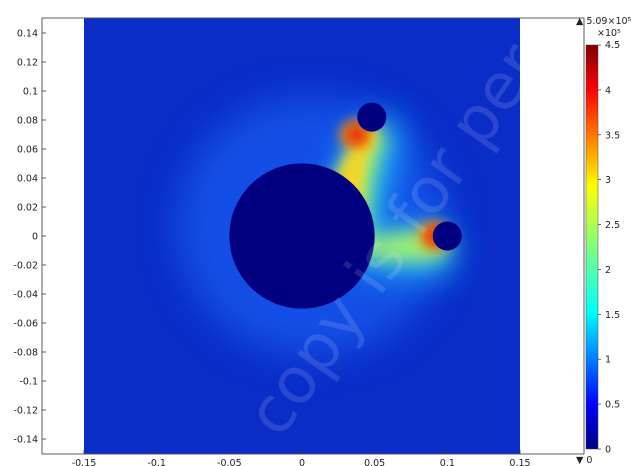 This screenshot has width=640, height=466. What do you see at coordinates (25, 353) in the screenshot?
I see `y-tick-label: -0.08` at bounding box center [25, 353].